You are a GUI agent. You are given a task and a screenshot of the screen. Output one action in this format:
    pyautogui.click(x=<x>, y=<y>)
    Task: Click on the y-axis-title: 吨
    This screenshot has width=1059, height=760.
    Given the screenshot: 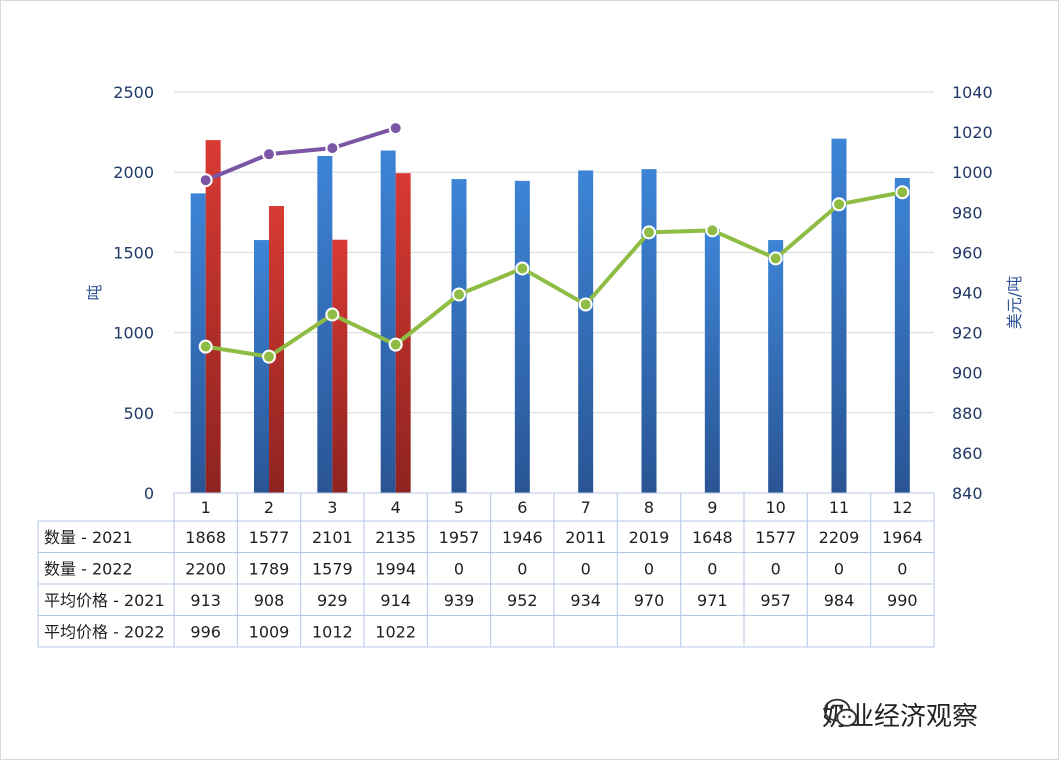 What is the action you would take?
    pyautogui.click(x=94, y=292)
    